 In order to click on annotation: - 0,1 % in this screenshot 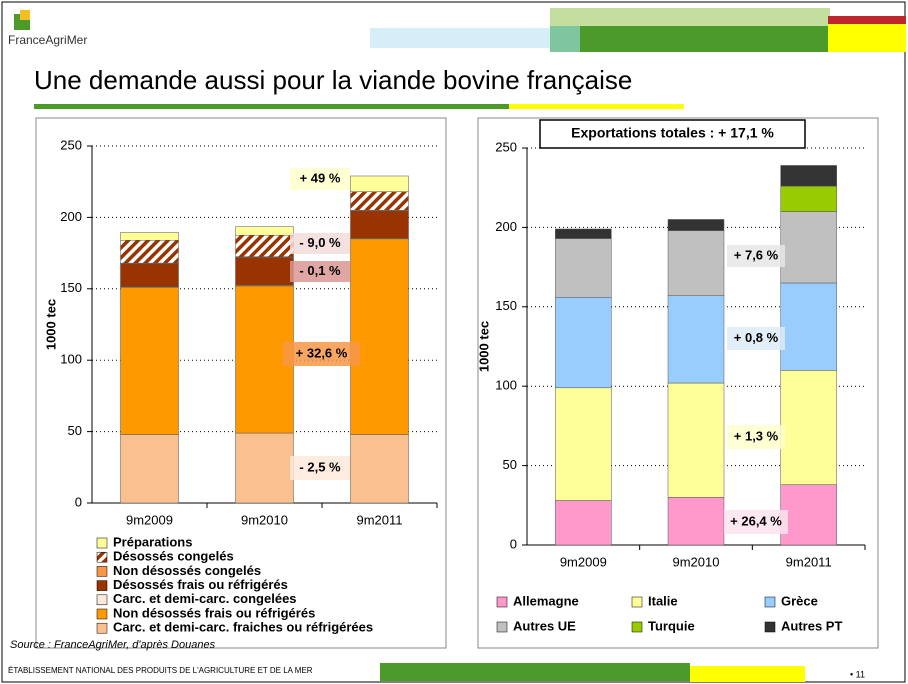, I will do `click(320, 270)`.